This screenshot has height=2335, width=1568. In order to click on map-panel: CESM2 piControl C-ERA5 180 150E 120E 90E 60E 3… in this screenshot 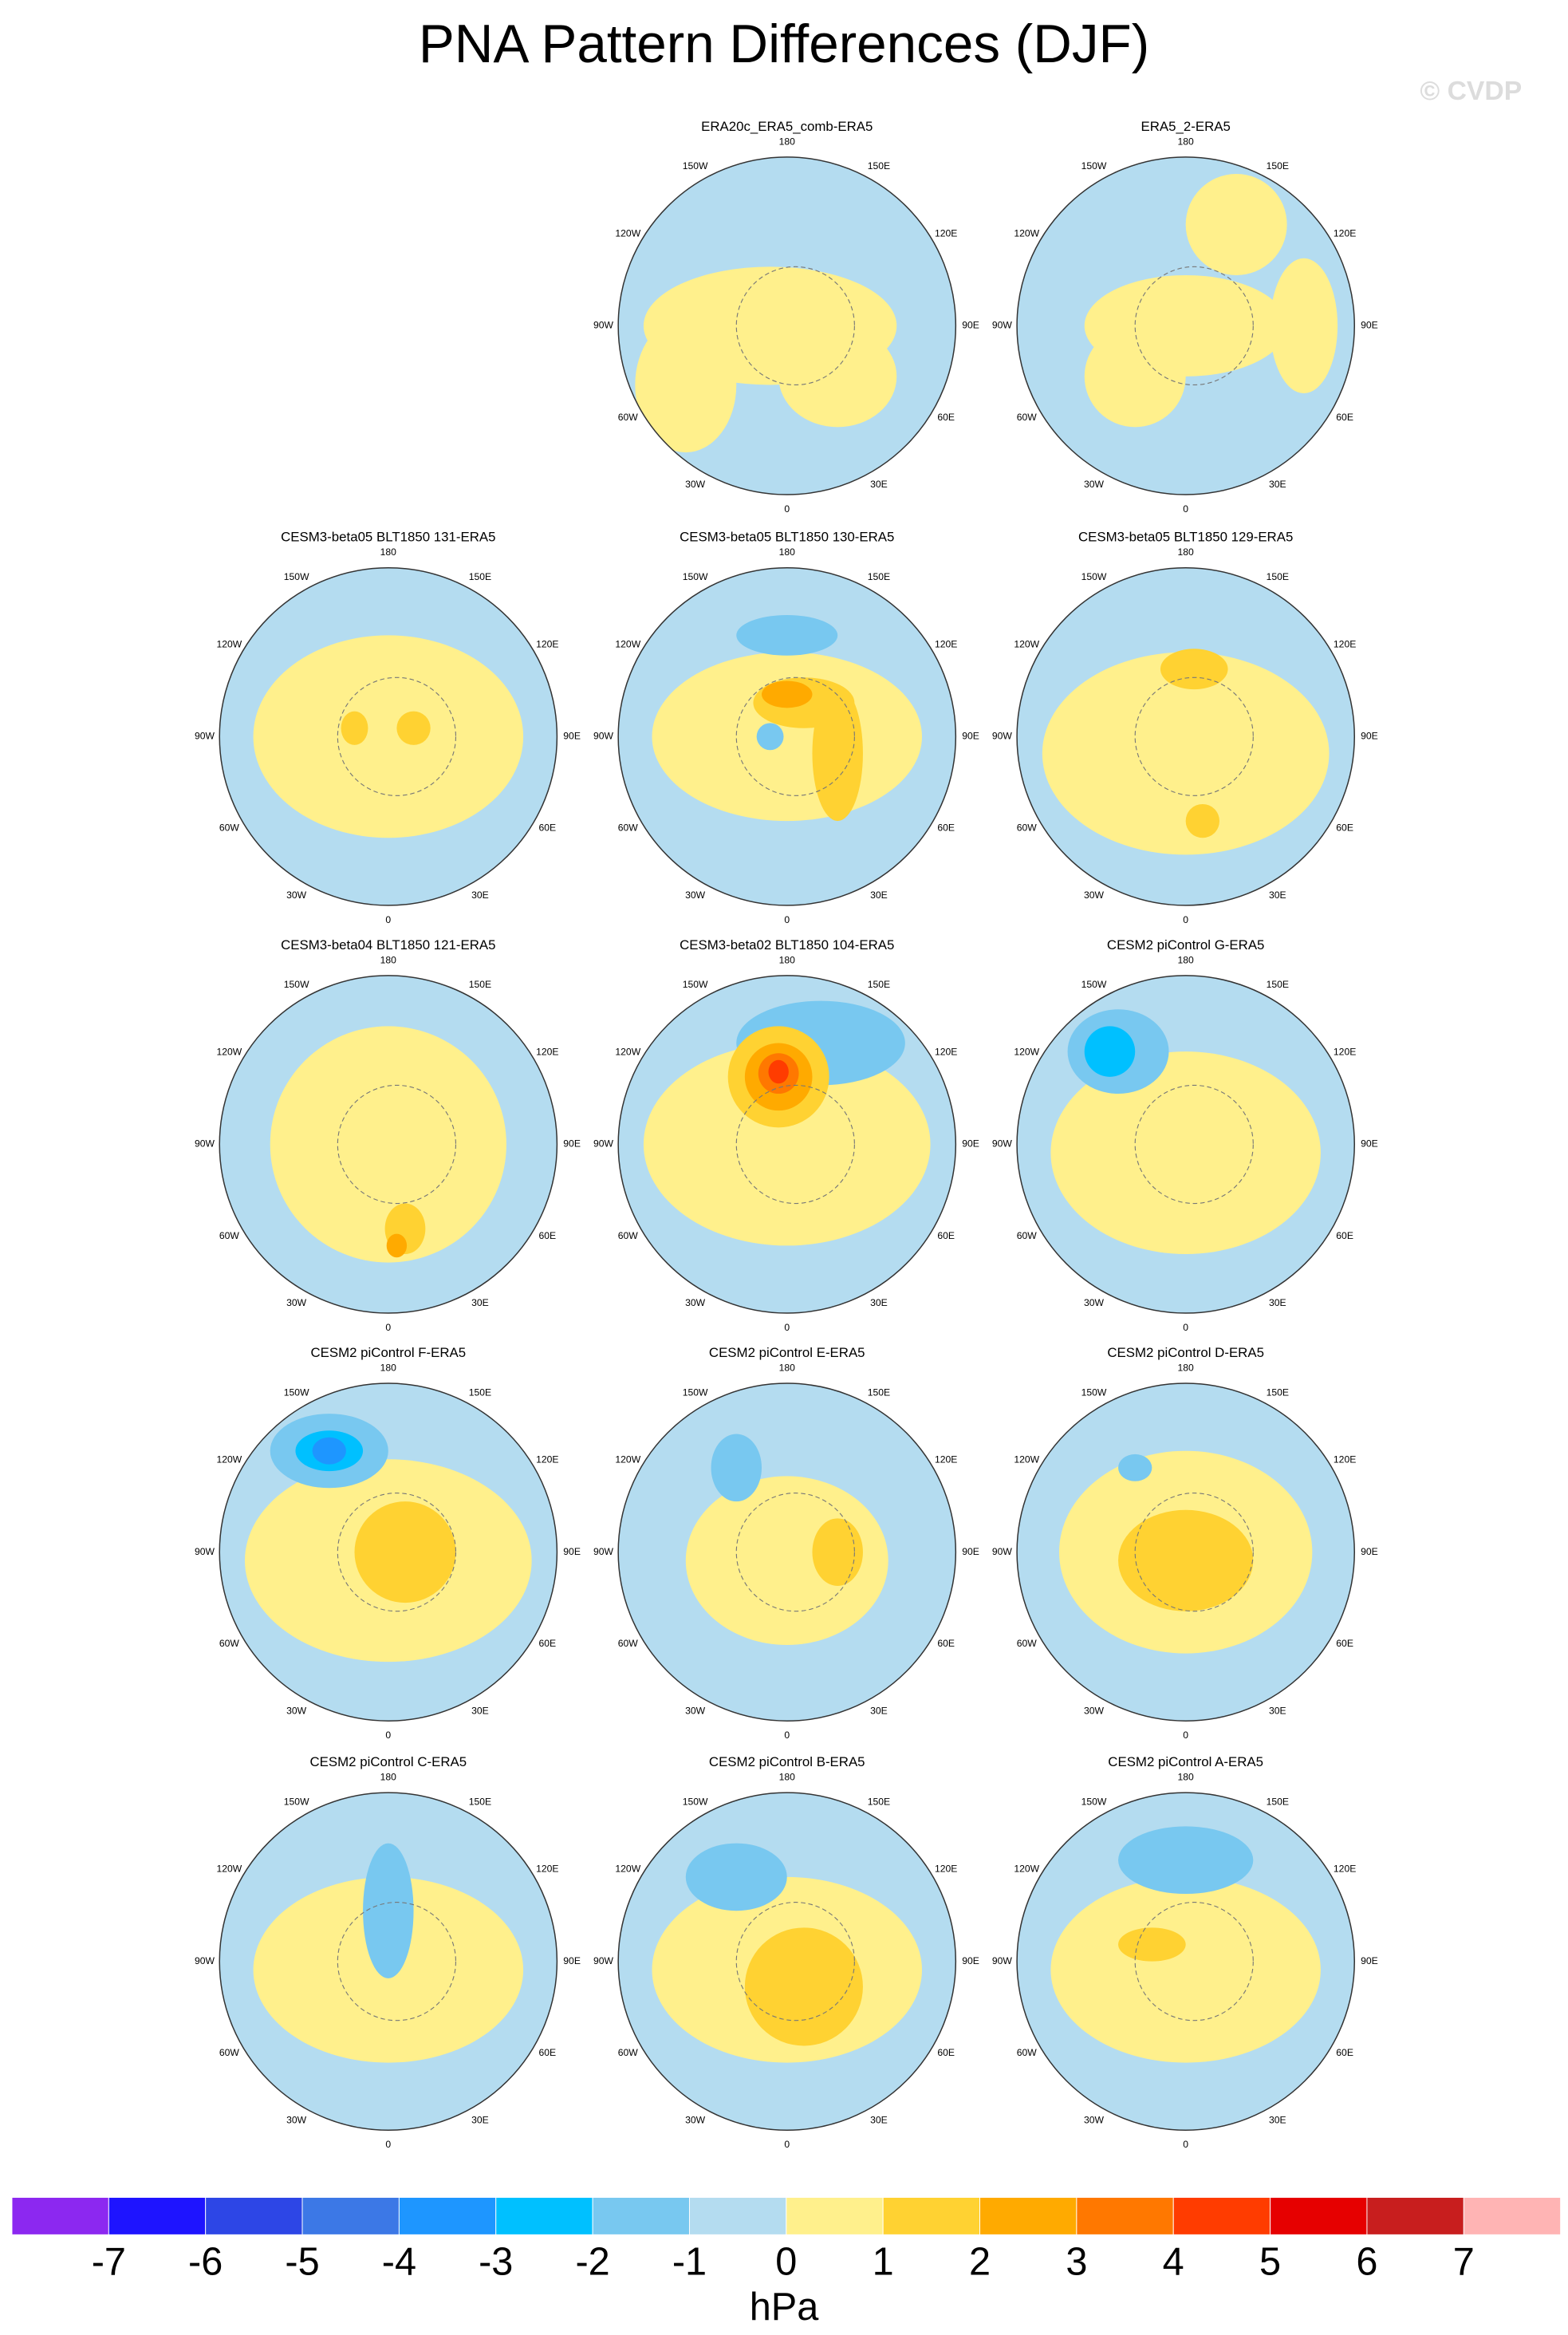, I will do `click(388, 1952)`.